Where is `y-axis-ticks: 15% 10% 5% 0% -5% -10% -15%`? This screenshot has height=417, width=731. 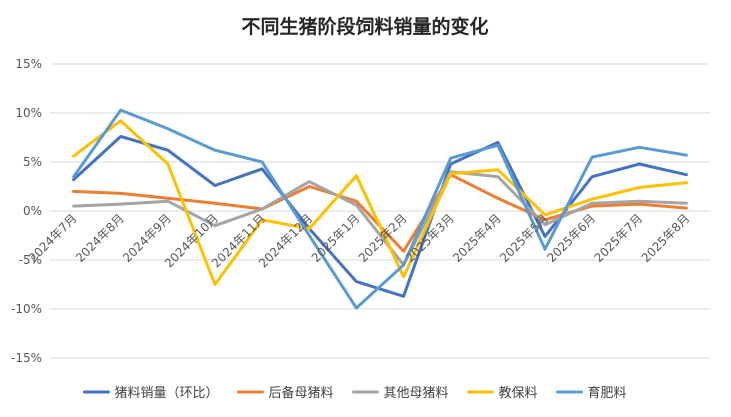 y-axis-ticks: 15% 10% 5% 0% -5% -10% -15% is located at coordinates (26, 211).